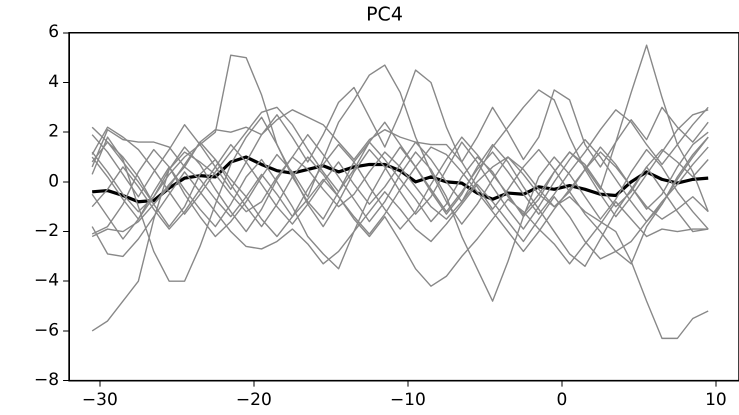 The height and width of the screenshot is (415, 739). Describe the element at coordinates (54, 82) in the screenshot. I see `y-tick-label: 4` at that location.